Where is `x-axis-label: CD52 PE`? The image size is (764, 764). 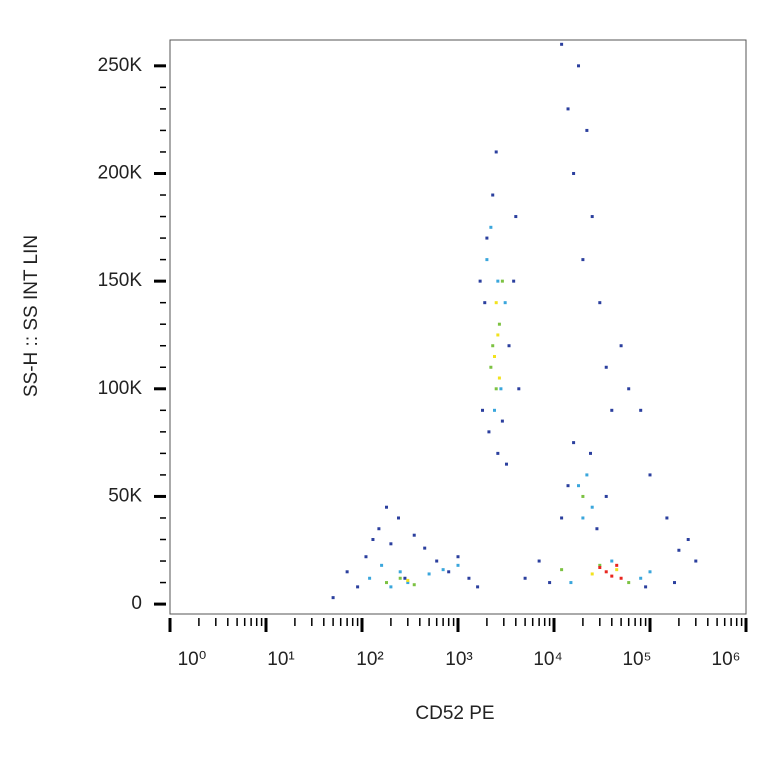 x-axis-label: CD52 PE is located at coordinates (454, 713).